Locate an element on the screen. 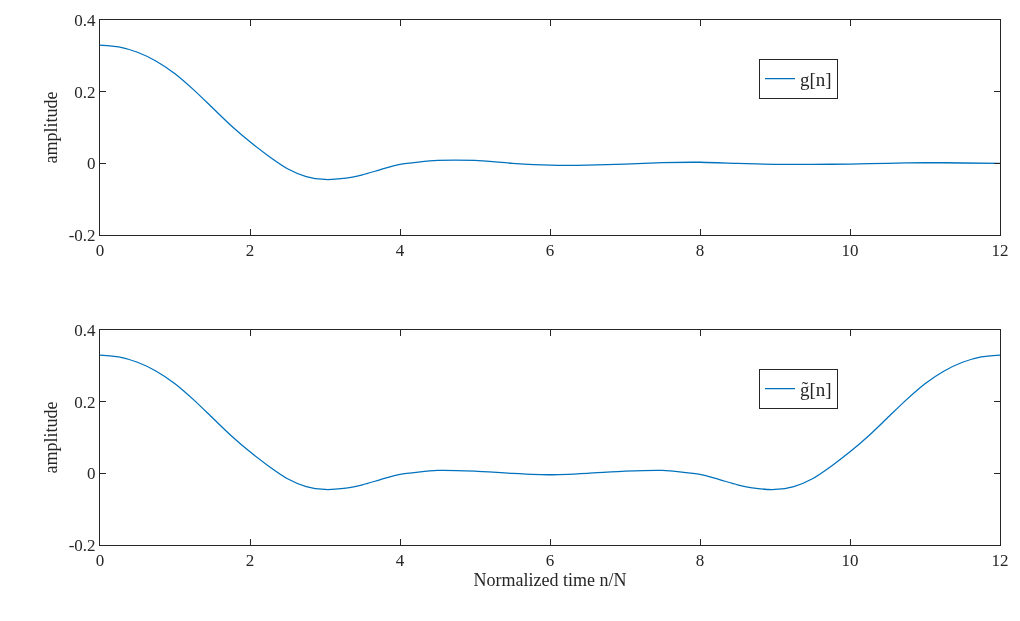 The width and height of the screenshot is (1020, 621). legend-label: g̃[n] is located at coordinates (816, 389).